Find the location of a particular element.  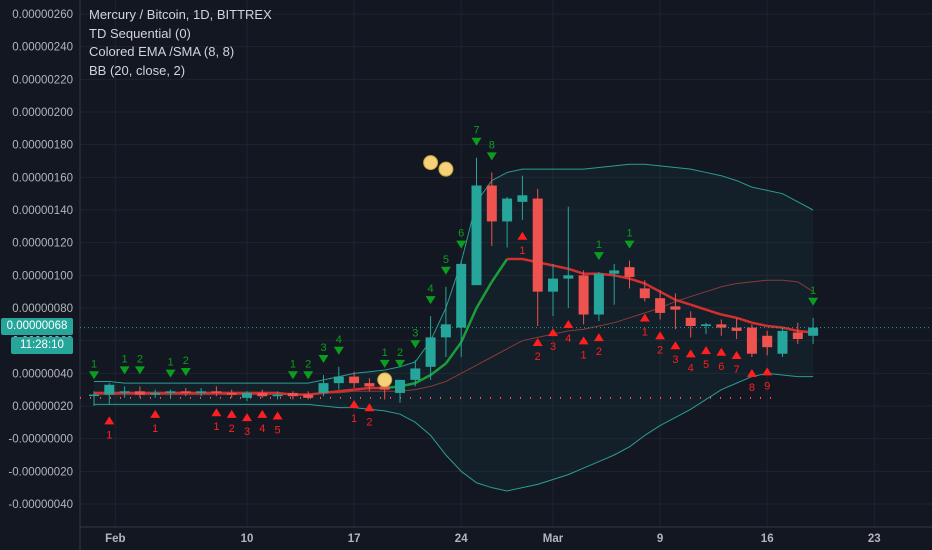

y-tick-label: 0.00000160 is located at coordinates (42, 178).